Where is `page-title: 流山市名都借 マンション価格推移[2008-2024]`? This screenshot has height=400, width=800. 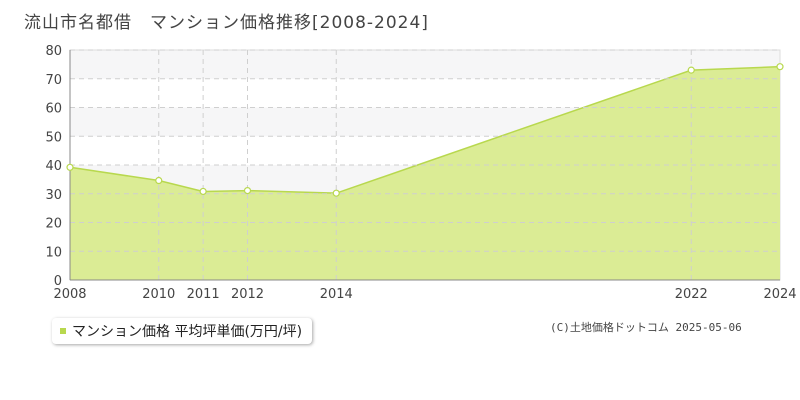 page-title: 流山市名都借 マンション価格推移[2008-2024] is located at coordinates (226, 23).